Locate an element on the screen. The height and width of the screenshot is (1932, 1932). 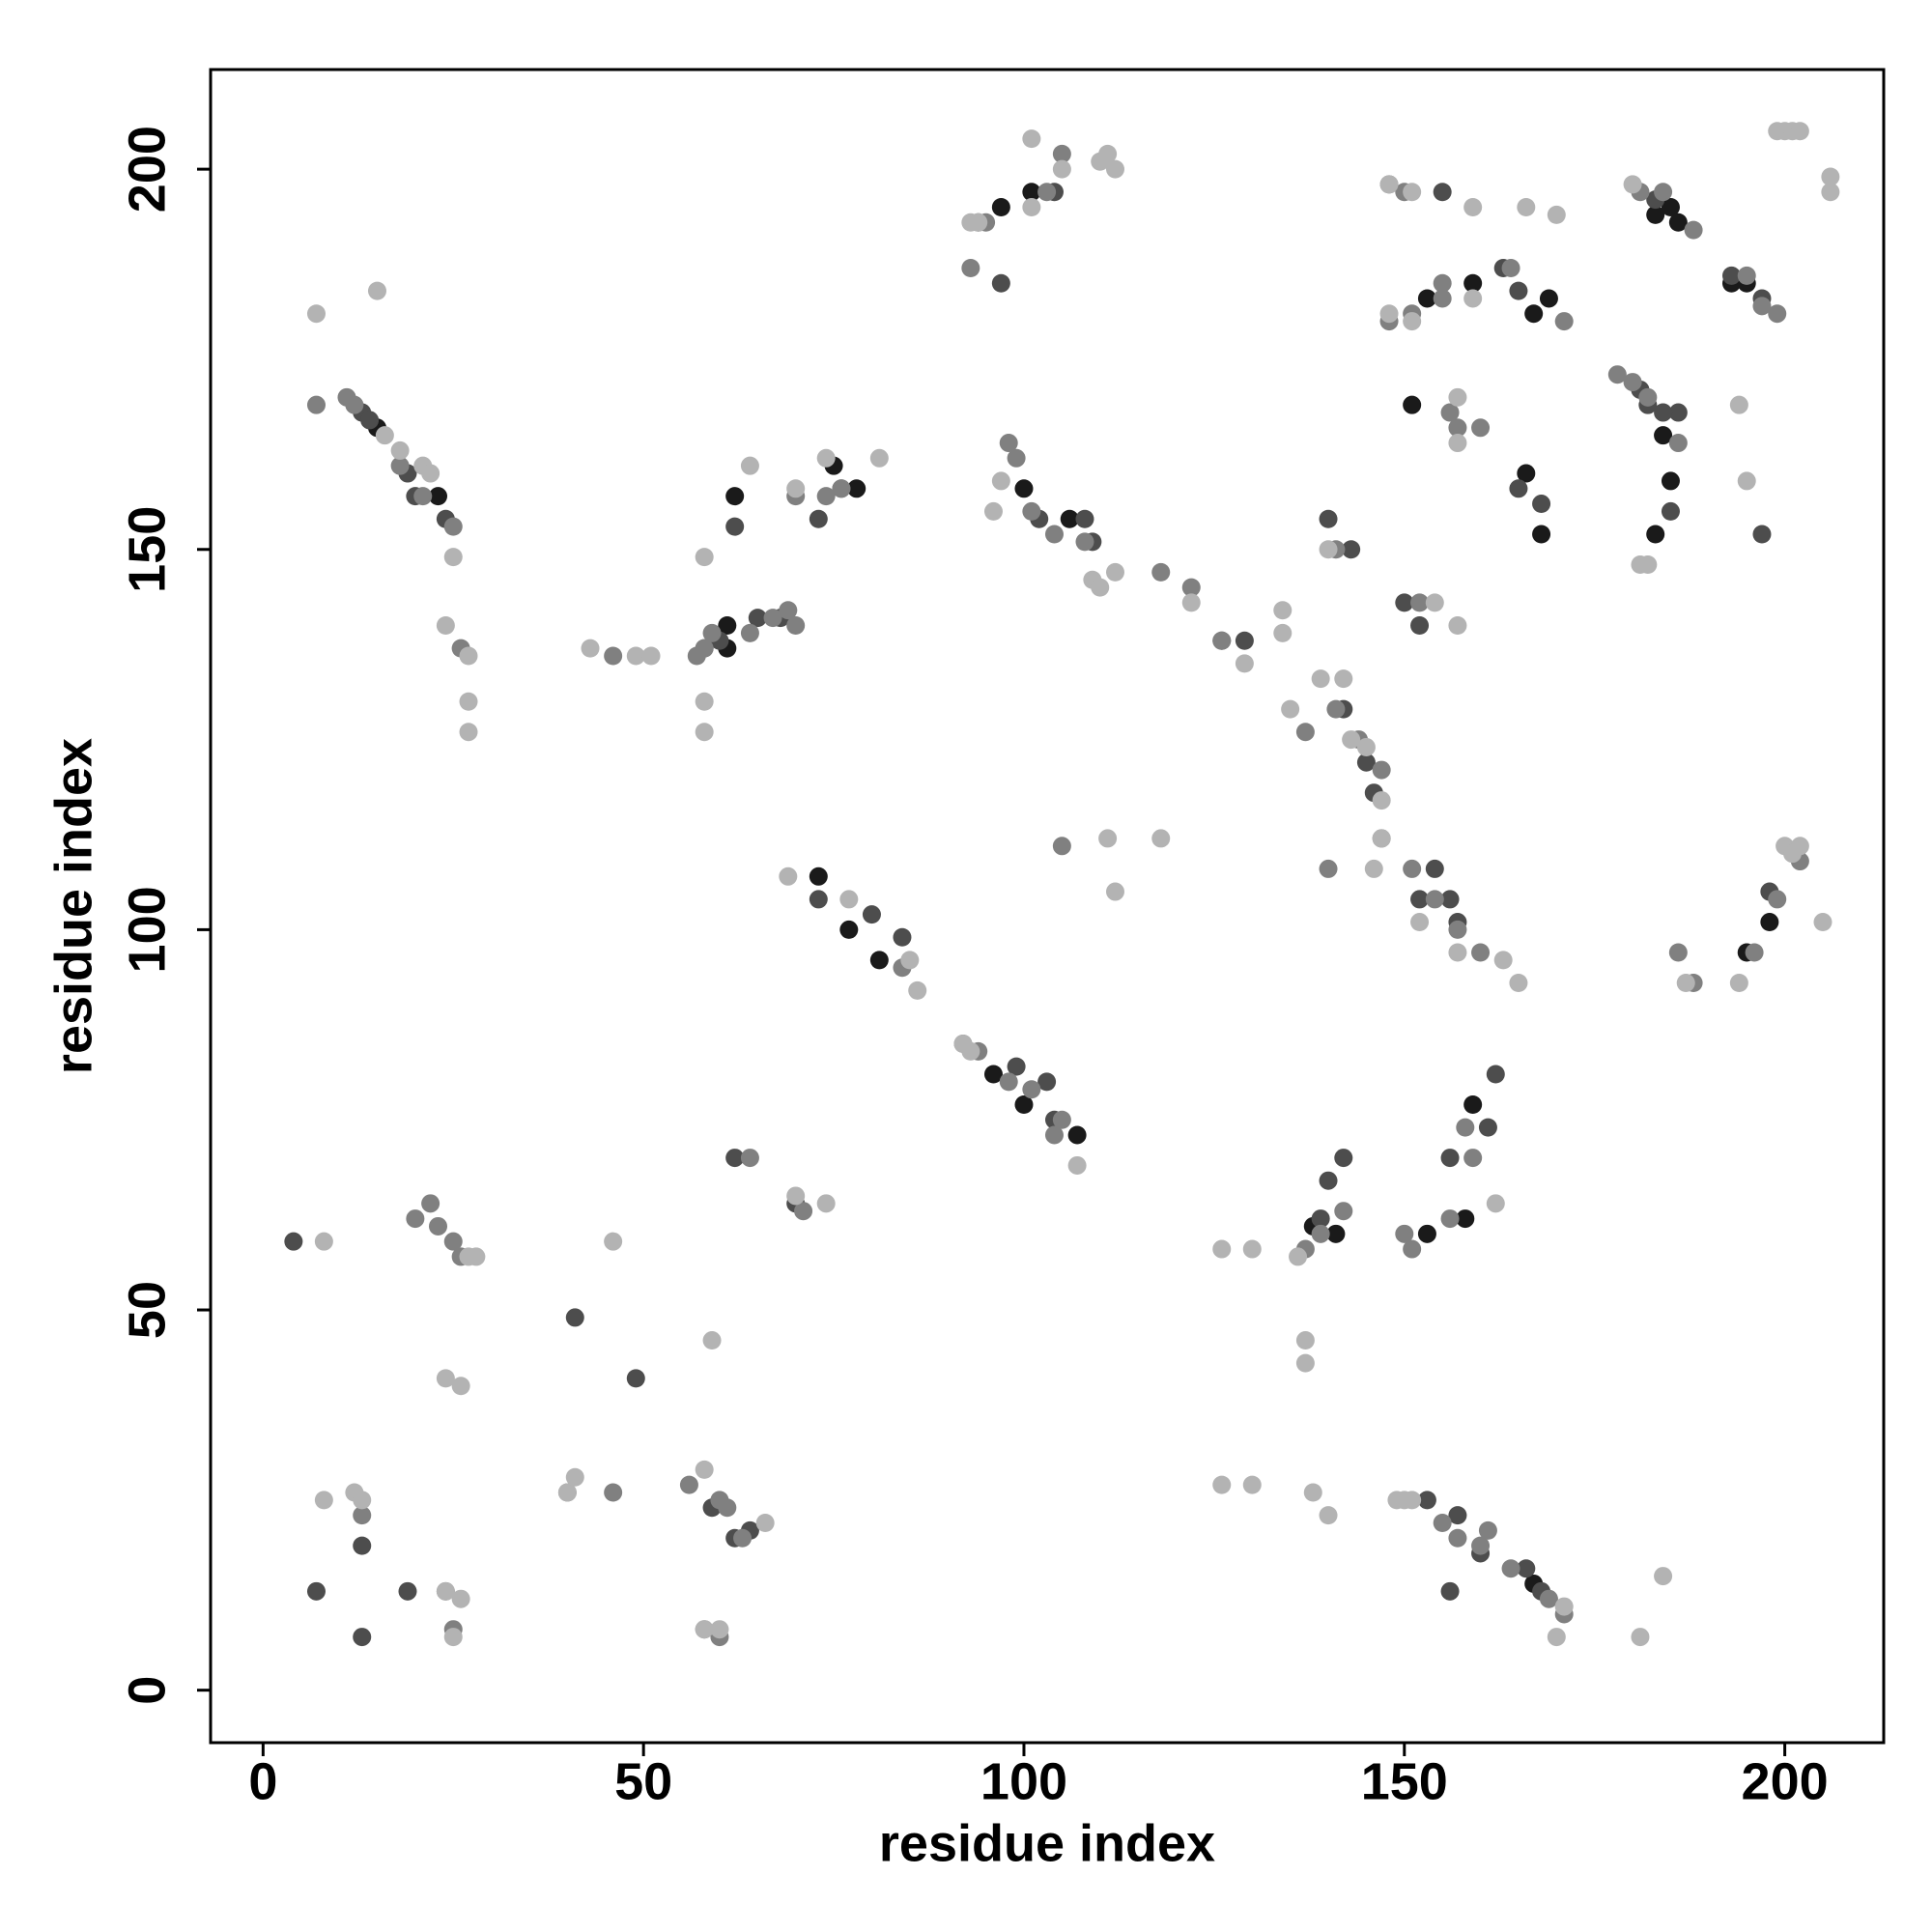
x-tick-label: 200 is located at coordinates (1785, 1781).